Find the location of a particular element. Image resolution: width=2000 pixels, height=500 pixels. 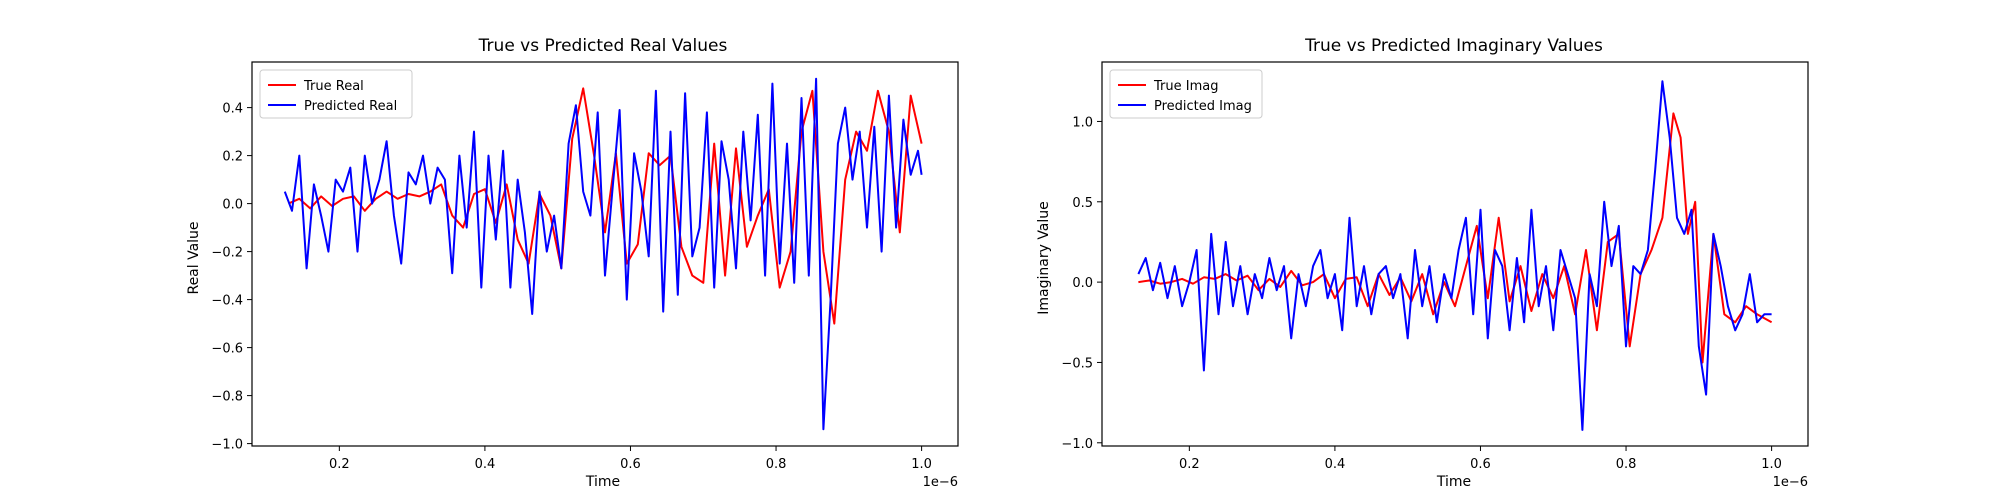

y-tick-label: −0.6 is located at coordinates (227, 349).